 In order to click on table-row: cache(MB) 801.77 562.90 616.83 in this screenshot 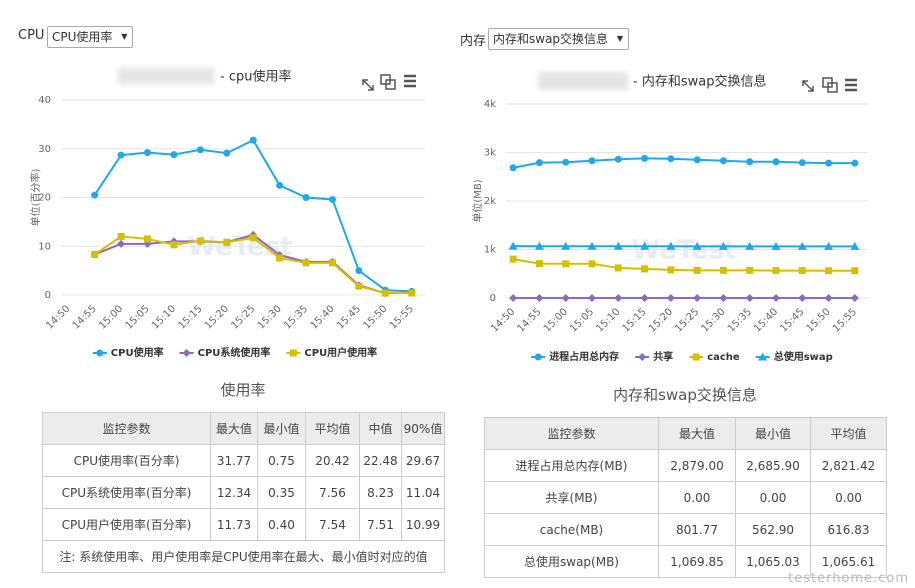, I will do `click(685, 529)`.